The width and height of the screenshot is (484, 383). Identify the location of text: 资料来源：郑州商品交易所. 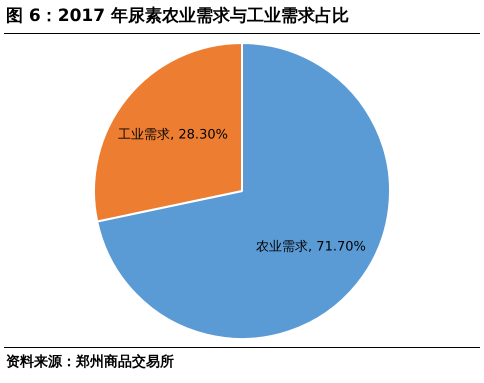
(90, 362).